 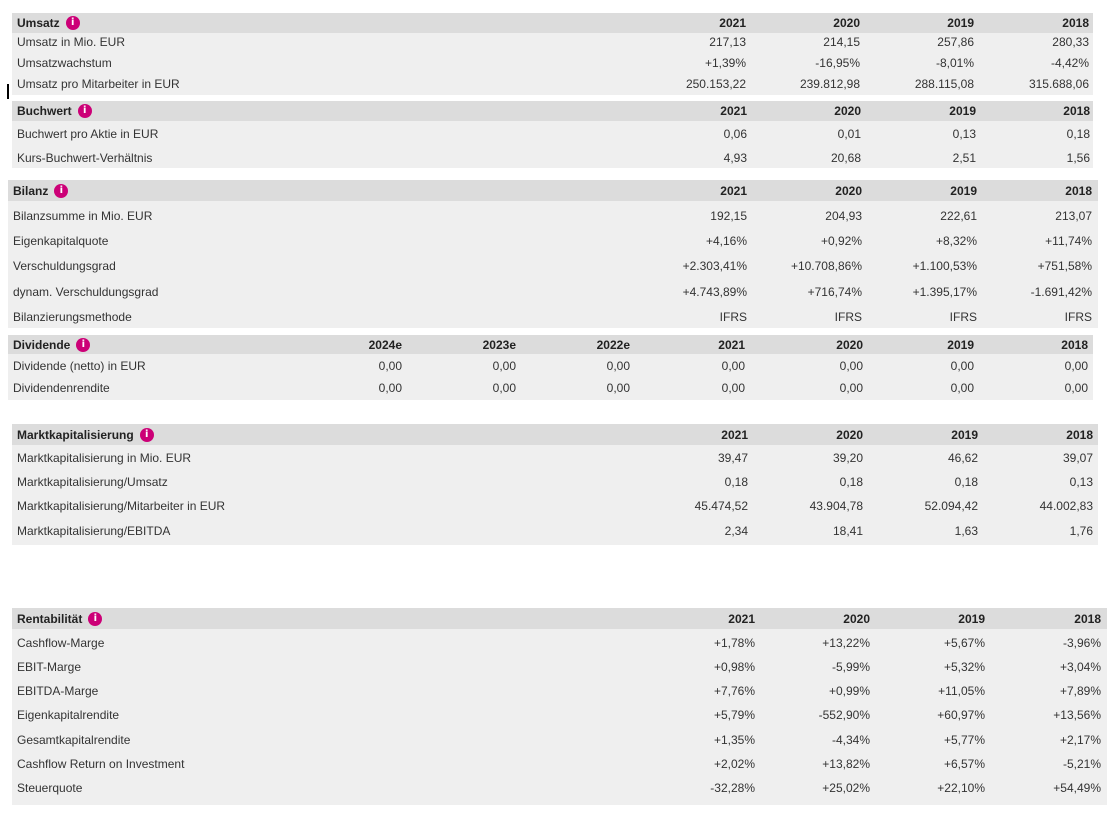 I want to click on row-label: Verschuldungsgrad, so click(x=64, y=266).